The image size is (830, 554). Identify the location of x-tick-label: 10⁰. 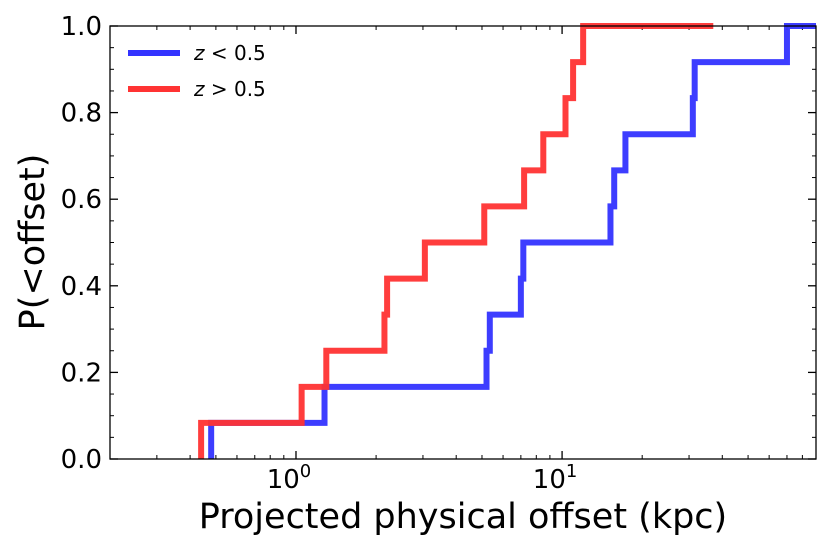
(289, 478).